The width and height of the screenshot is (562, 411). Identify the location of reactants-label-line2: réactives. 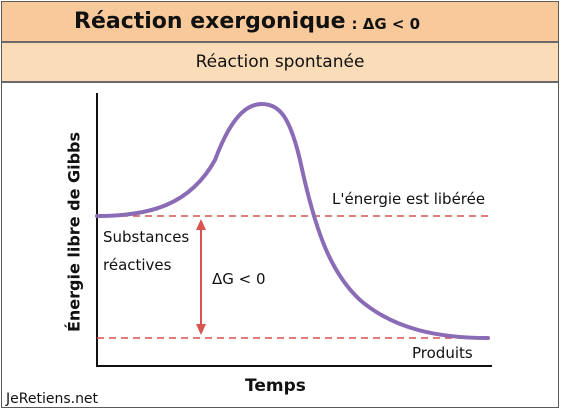
(137, 265).